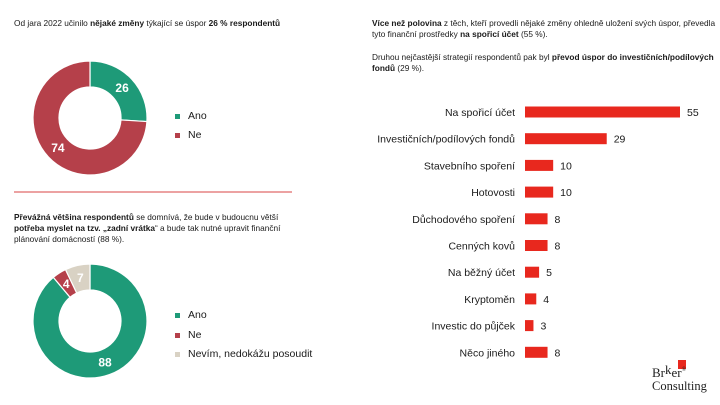 This screenshot has width=720, height=405. What do you see at coordinates (481, 247) in the screenshot?
I see `bar-category-label: Cenných kovů` at bounding box center [481, 247].